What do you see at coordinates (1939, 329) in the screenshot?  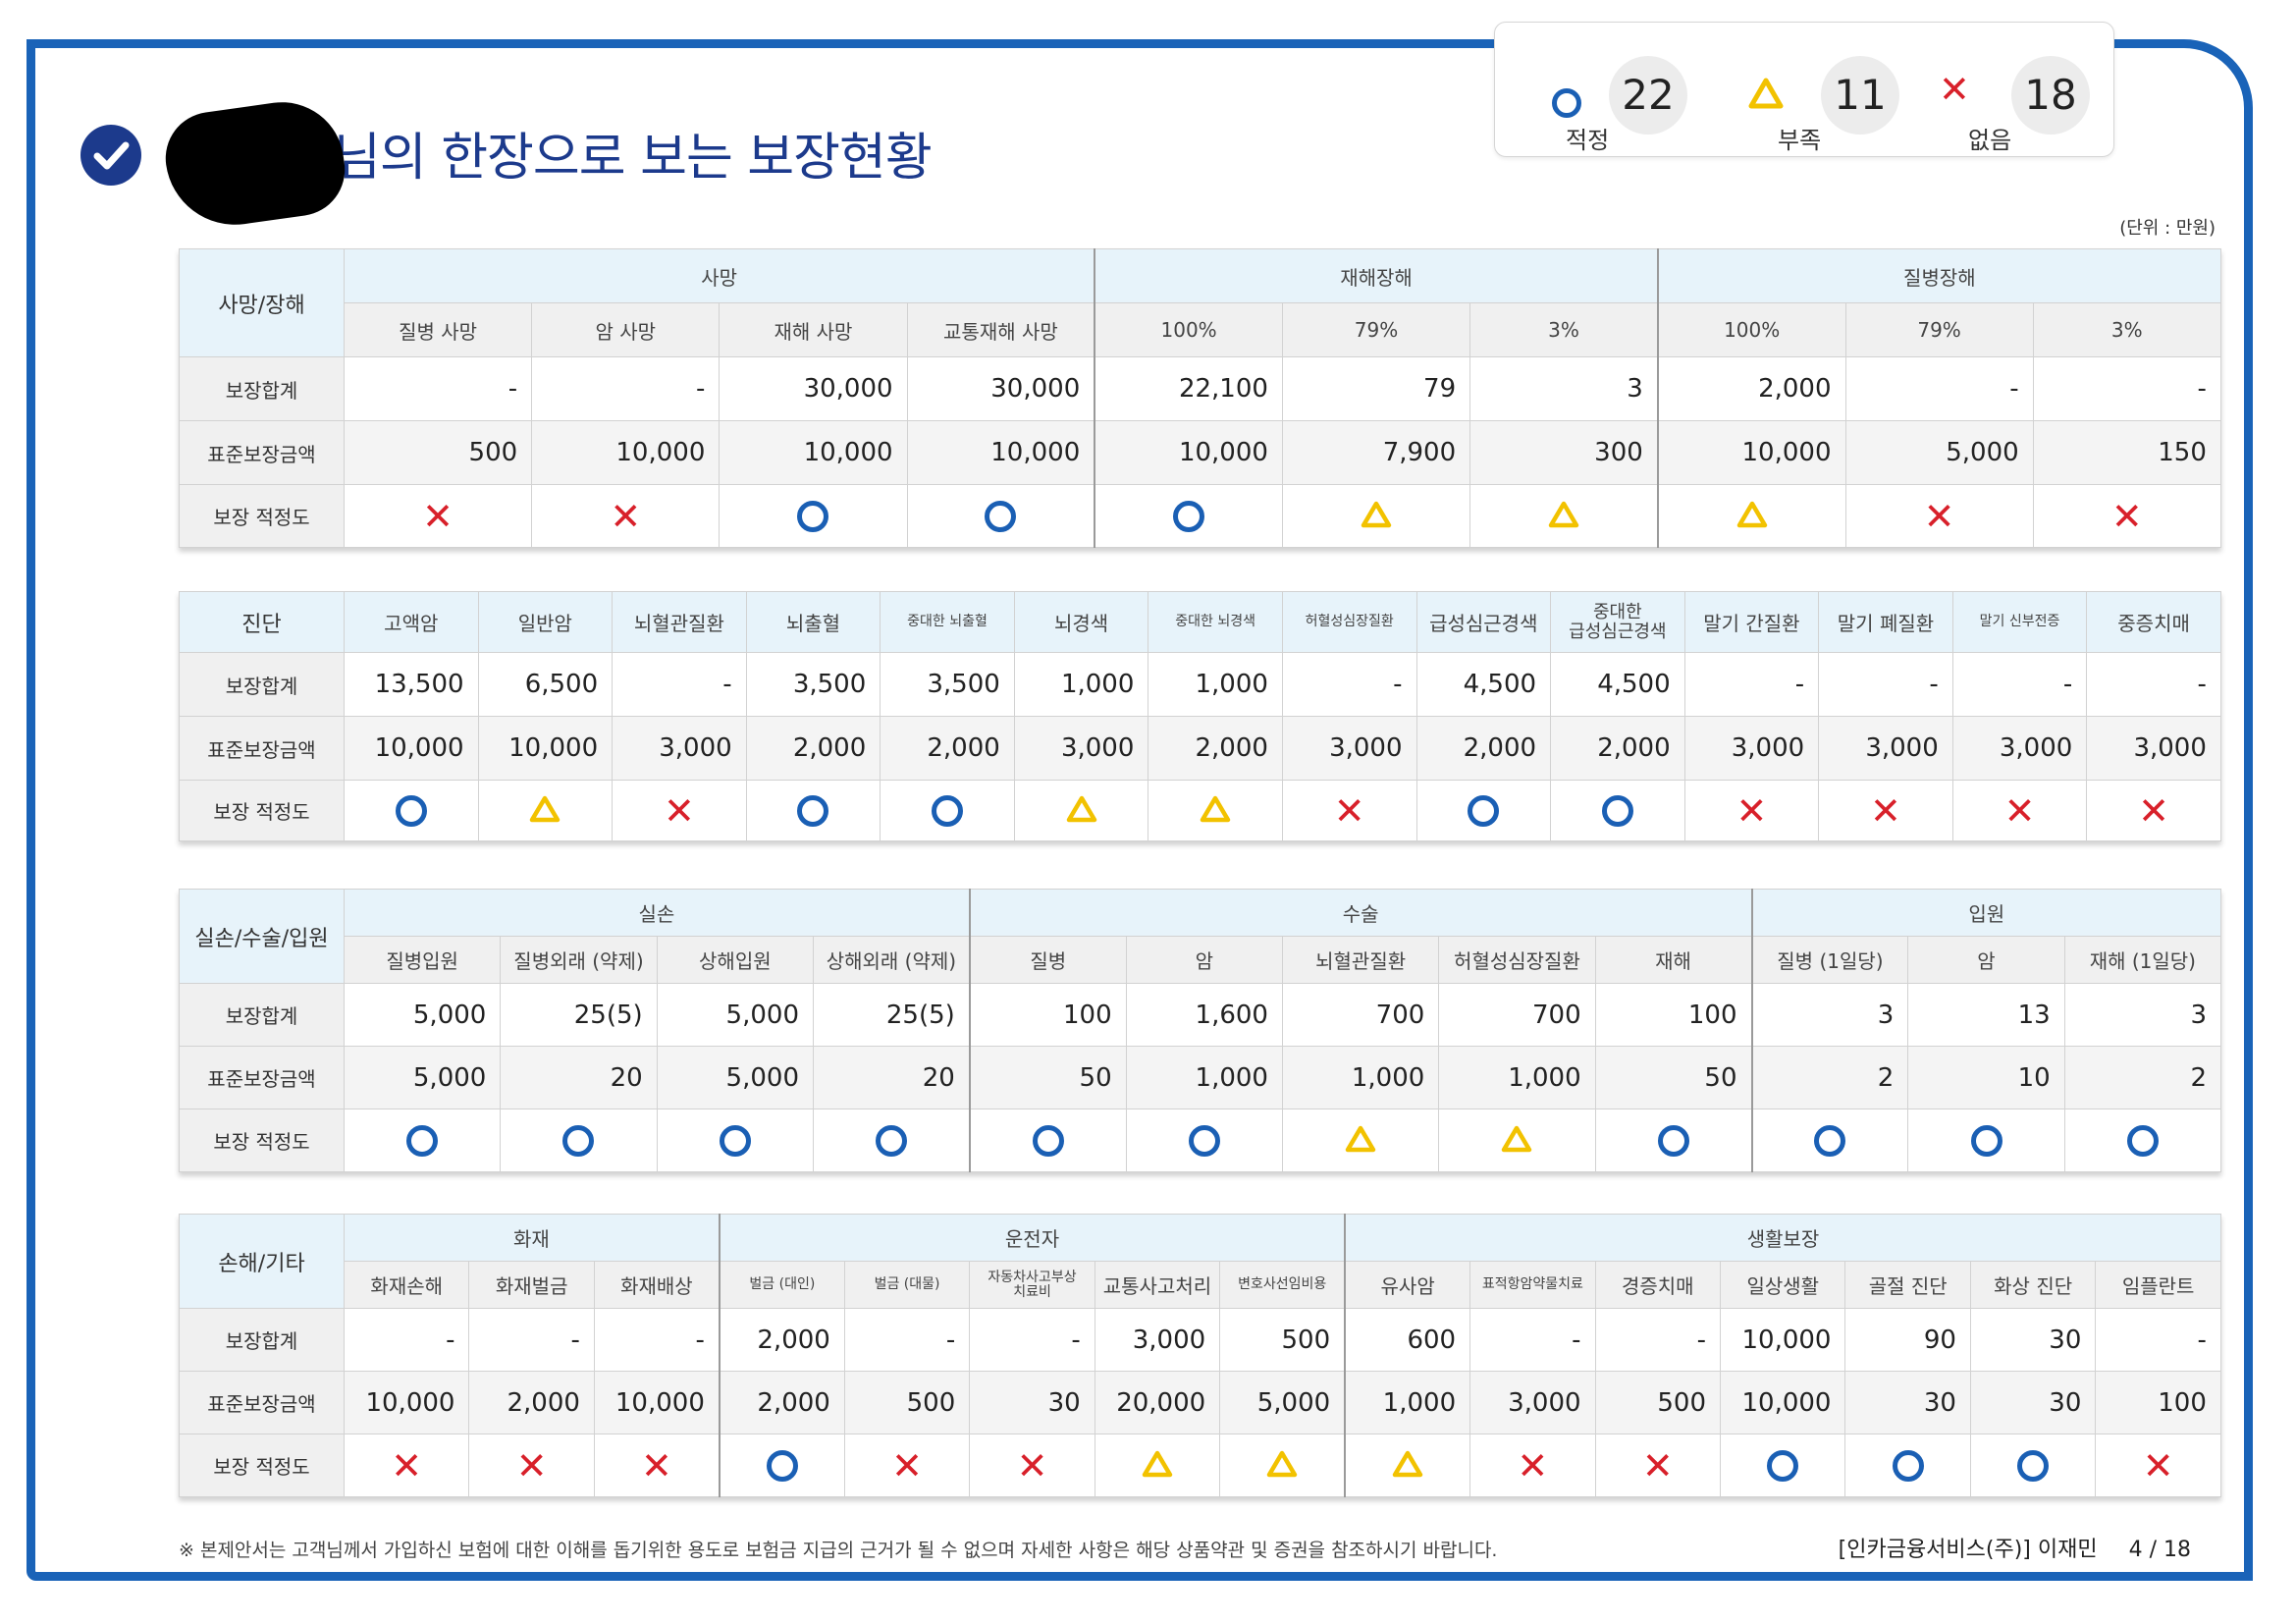 I see `item-label: 79%` at bounding box center [1939, 329].